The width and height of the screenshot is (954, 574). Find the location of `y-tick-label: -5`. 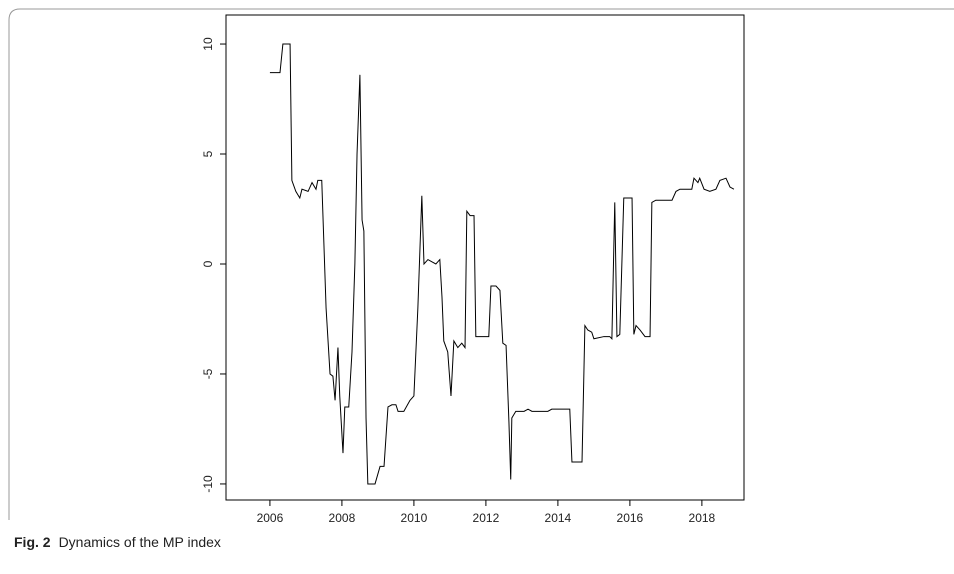

y-tick-label: -5 is located at coordinates (208, 373).